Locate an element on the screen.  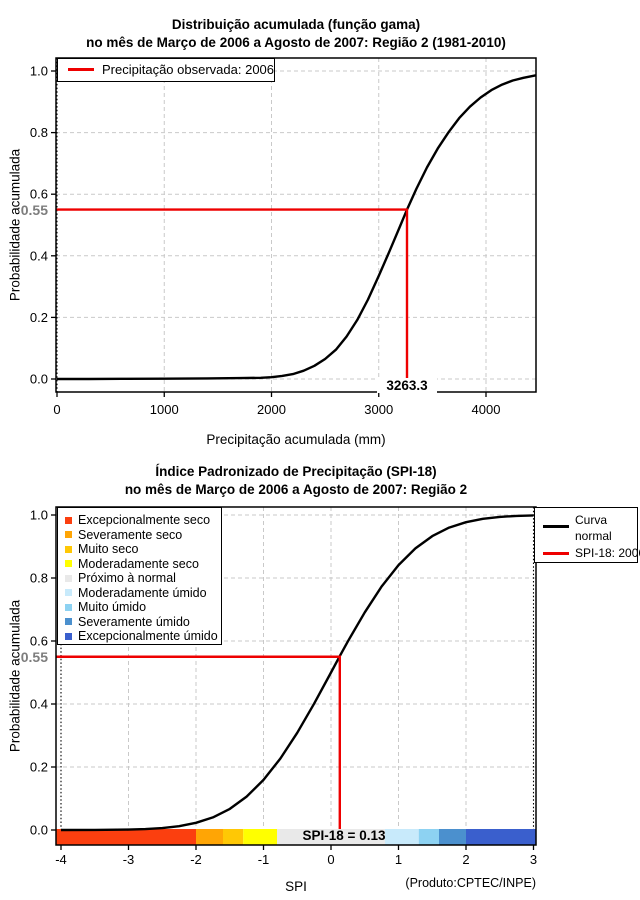
credit-text: (Produto:CPTEC/INPE) is located at coordinates (470, 883).